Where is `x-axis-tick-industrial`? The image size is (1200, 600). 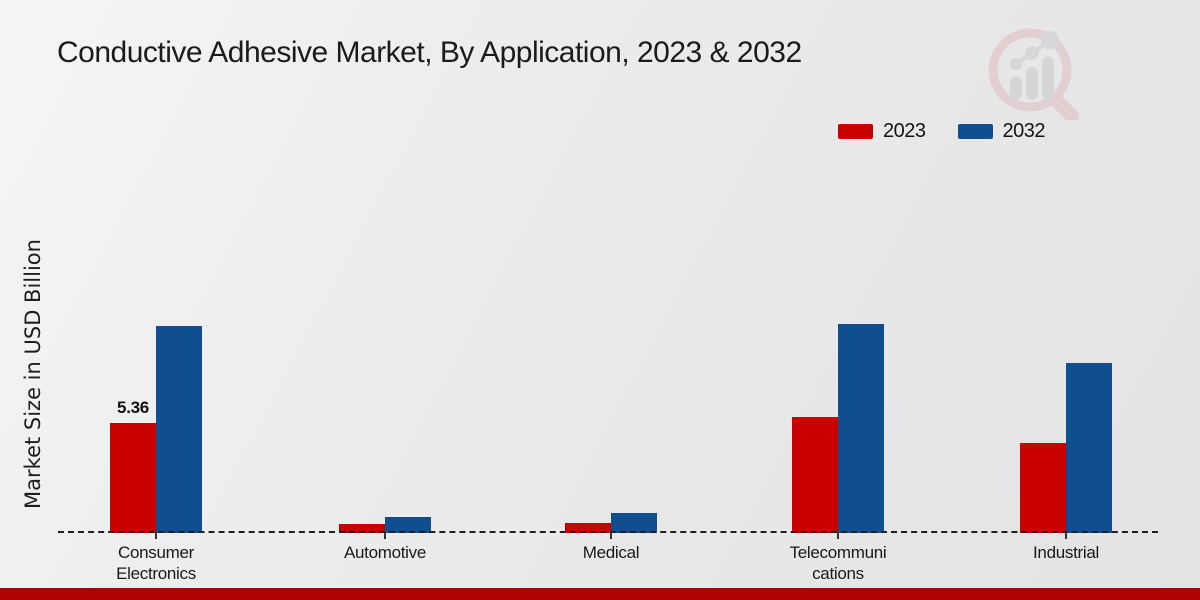
x-axis-tick-industrial is located at coordinates (1066, 536).